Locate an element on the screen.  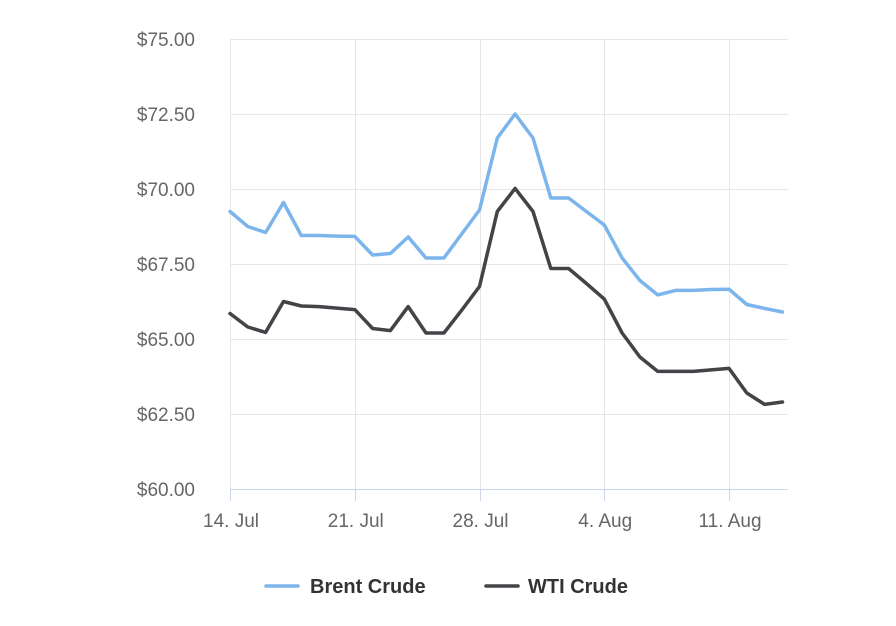
x-tick-label: 4. Aug is located at coordinates (605, 521).